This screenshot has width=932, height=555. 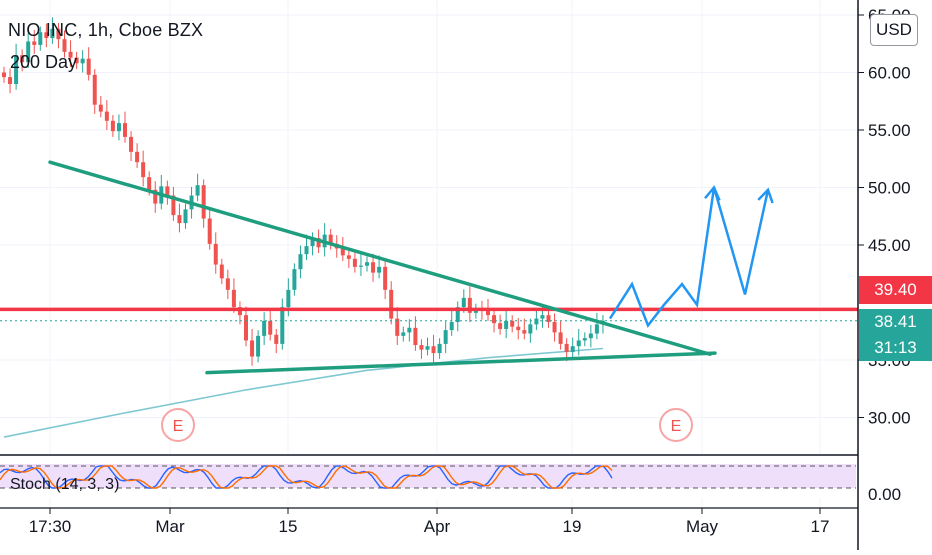 What do you see at coordinates (895, 322) in the screenshot?
I see `last-price-tag: 38.41` at bounding box center [895, 322].